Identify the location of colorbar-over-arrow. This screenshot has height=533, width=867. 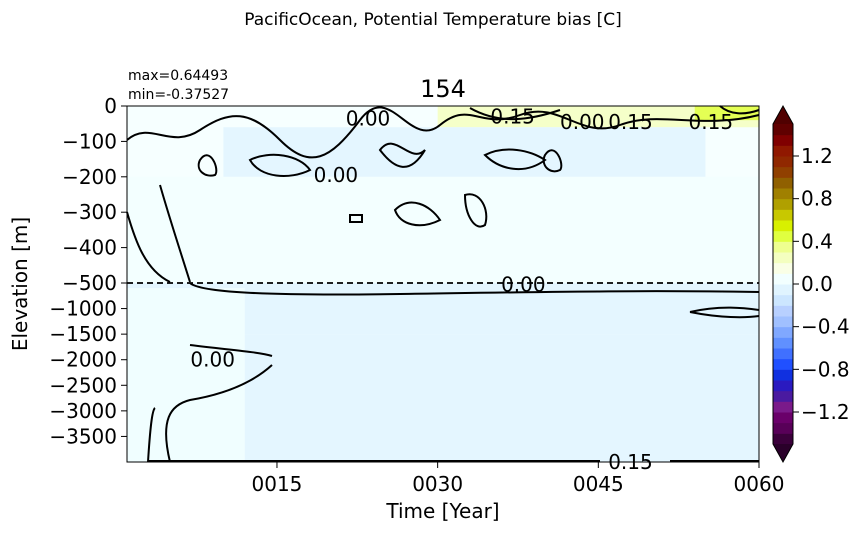
(783, 115).